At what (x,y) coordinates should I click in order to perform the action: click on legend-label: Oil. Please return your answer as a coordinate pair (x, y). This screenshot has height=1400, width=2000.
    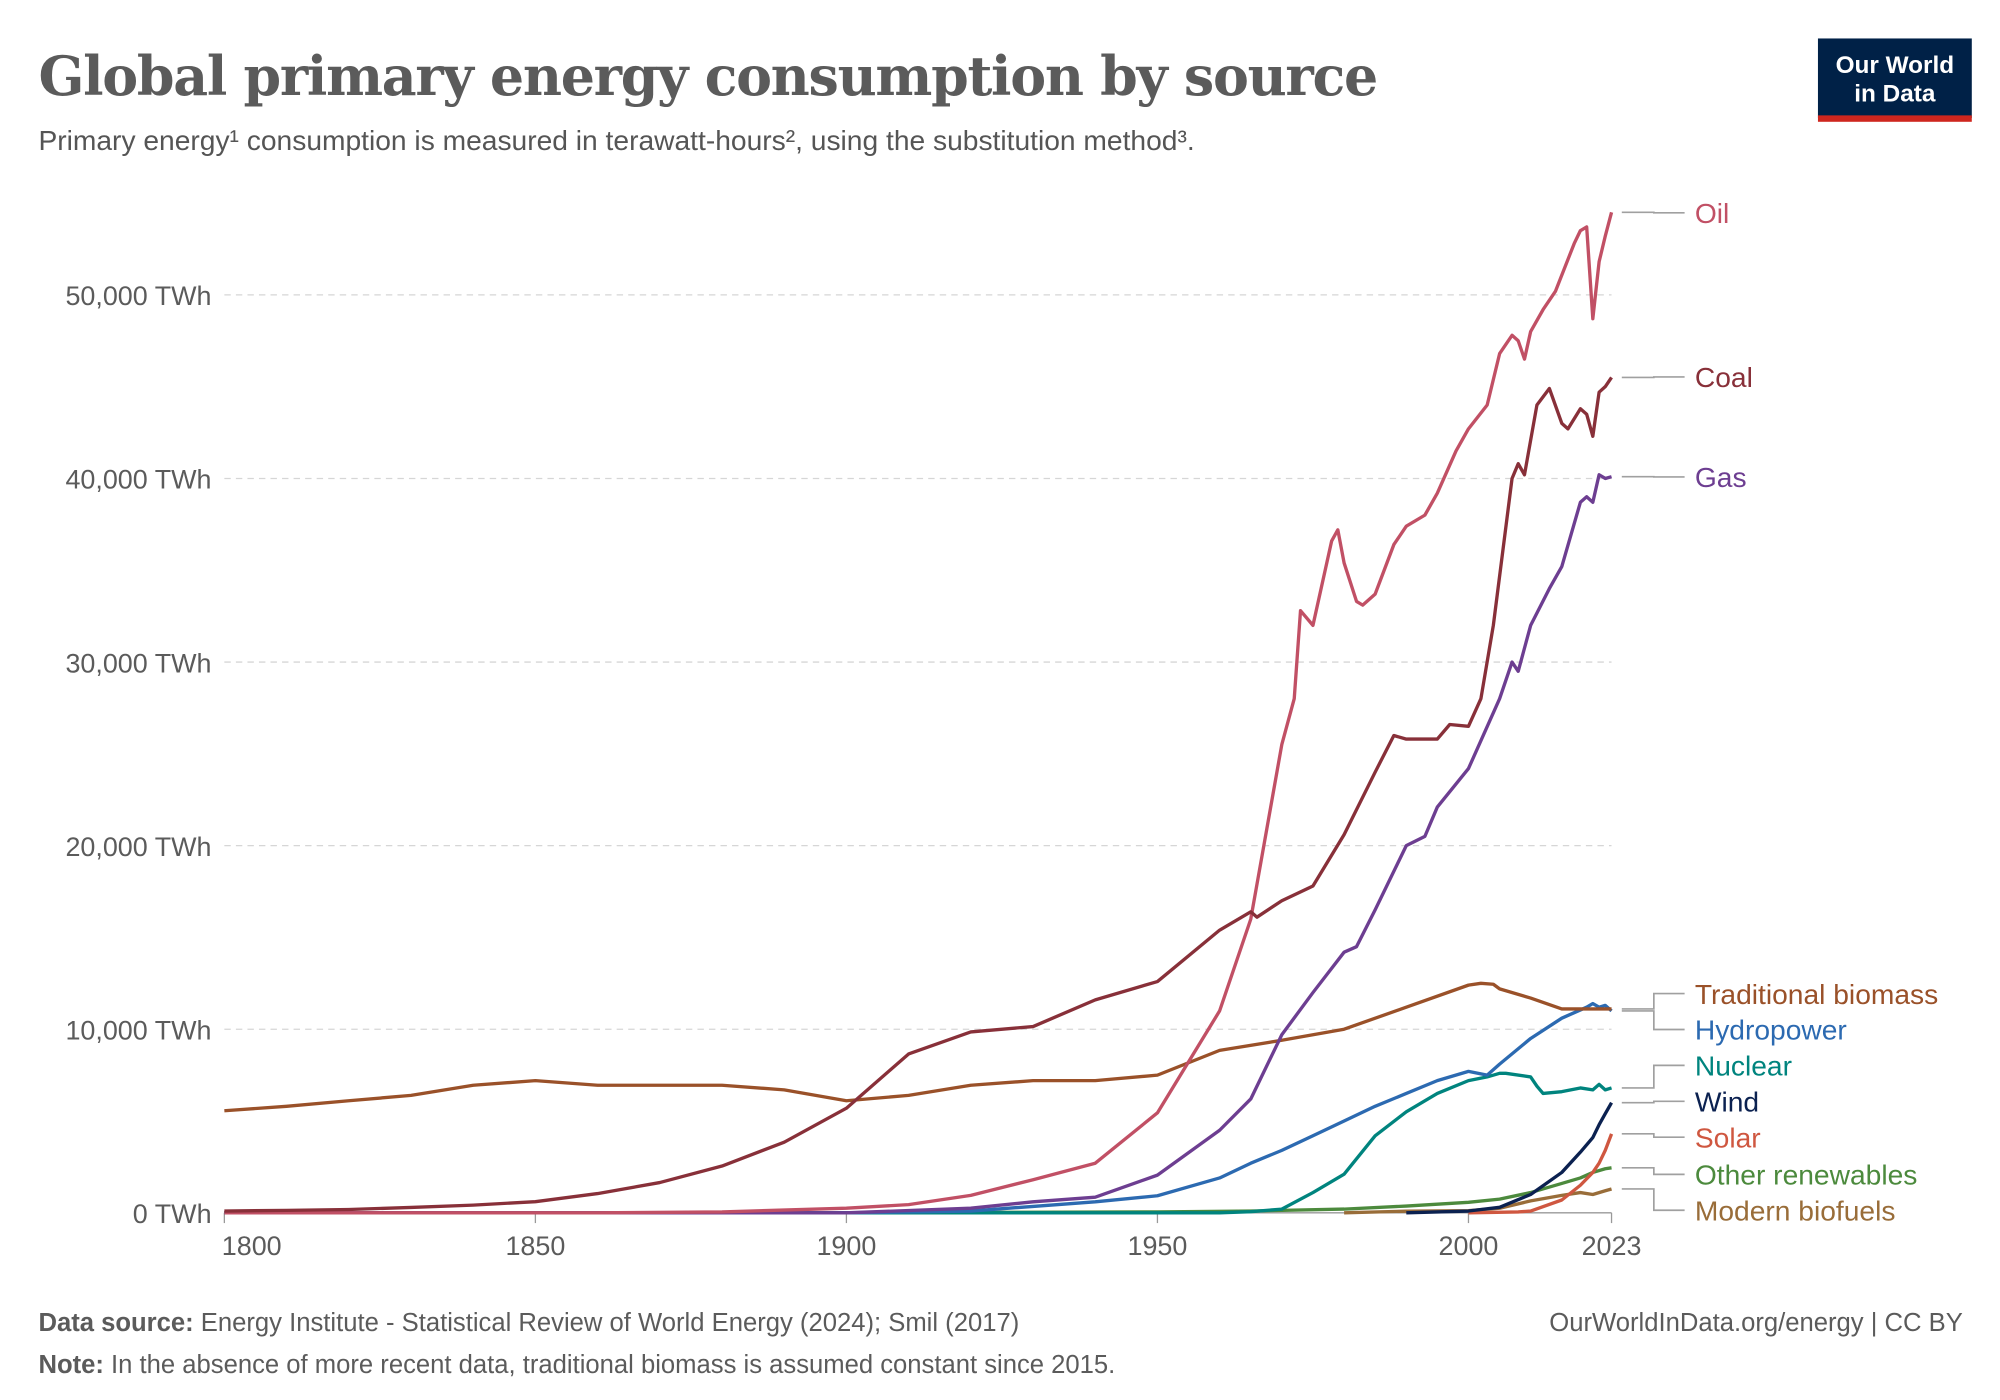
    Looking at the image, I should click on (1712, 213).